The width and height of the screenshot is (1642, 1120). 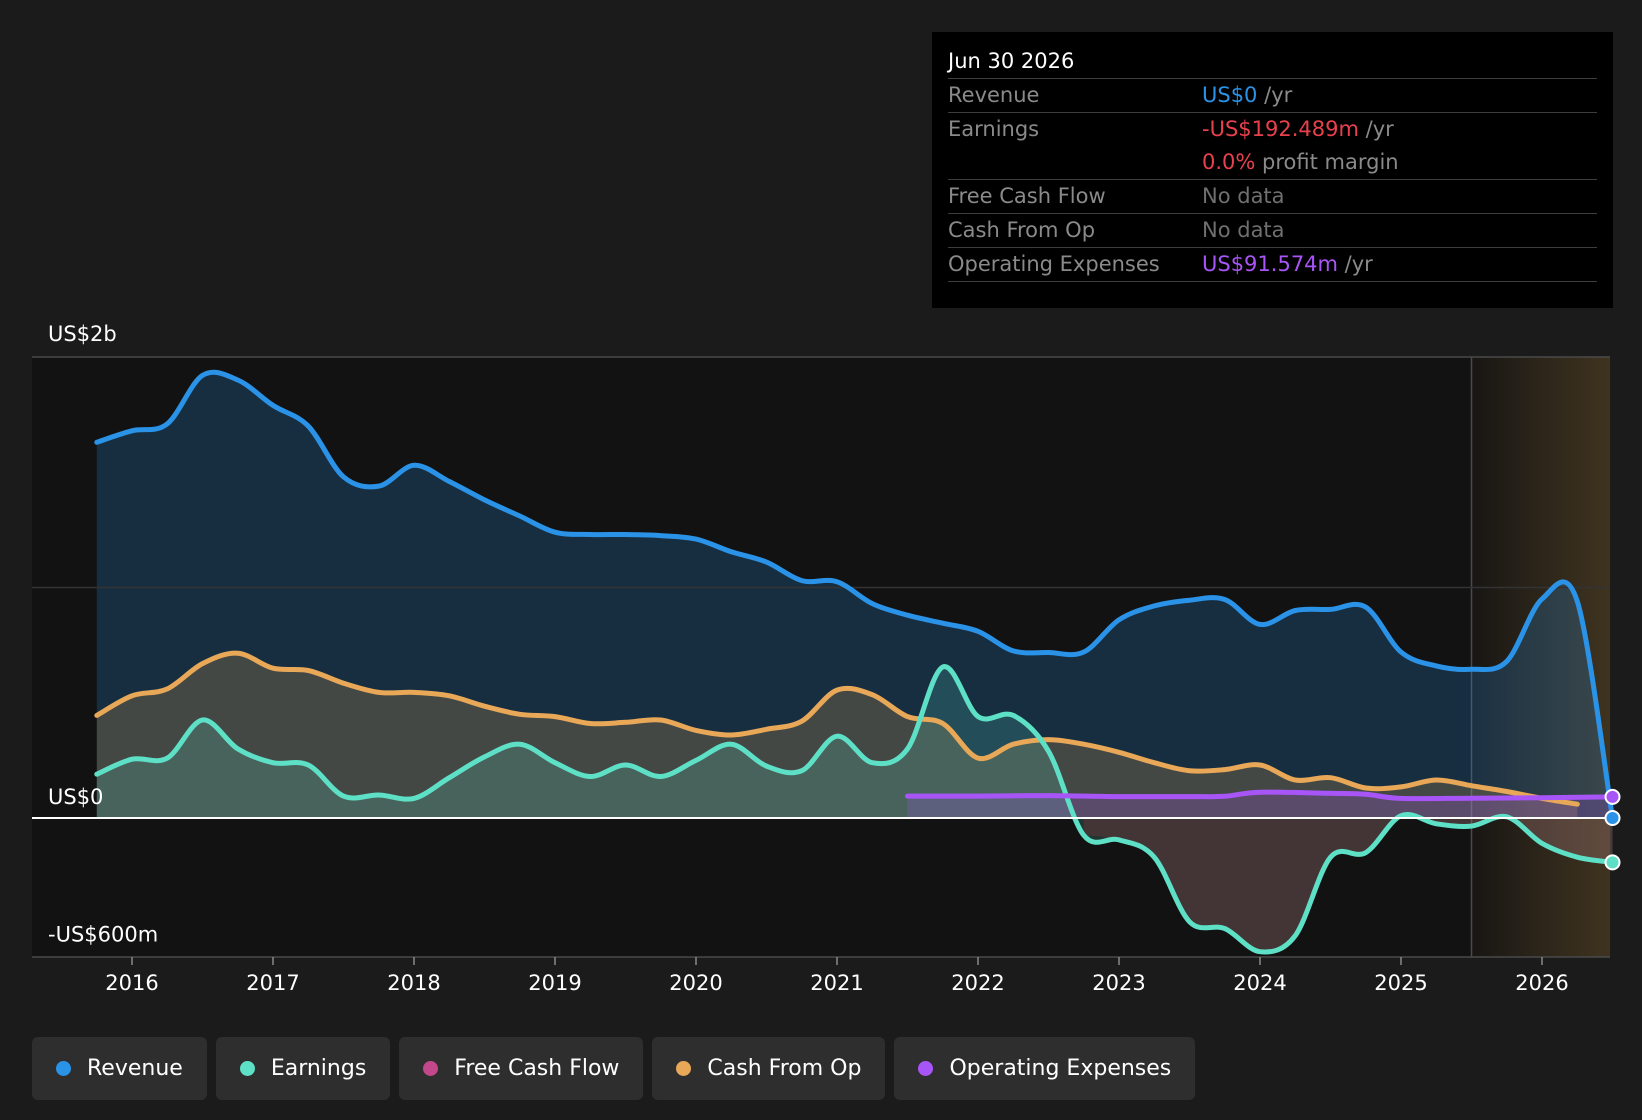 What do you see at coordinates (1022, 230) in the screenshot?
I see `tooltip-label: Cash From Op` at bounding box center [1022, 230].